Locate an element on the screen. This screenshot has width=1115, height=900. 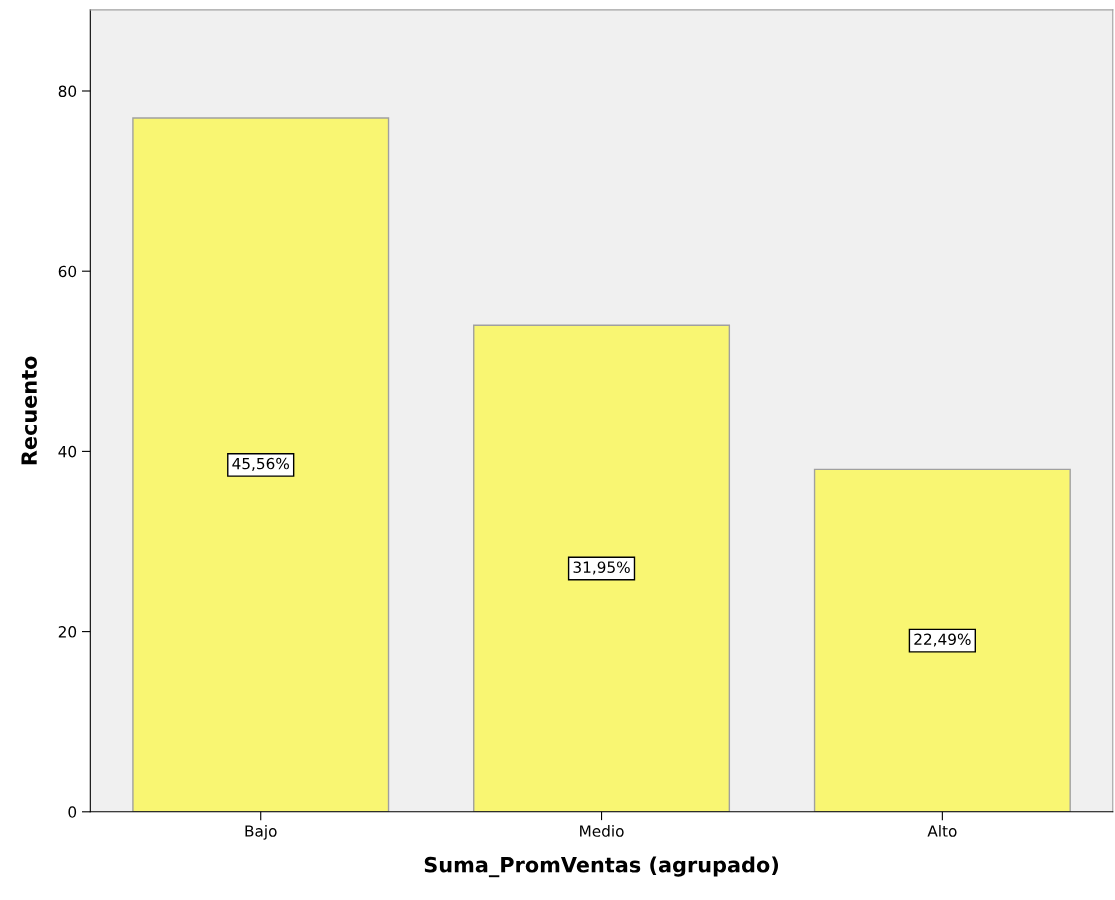
annotation: 22,49% is located at coordinates (942, 640).